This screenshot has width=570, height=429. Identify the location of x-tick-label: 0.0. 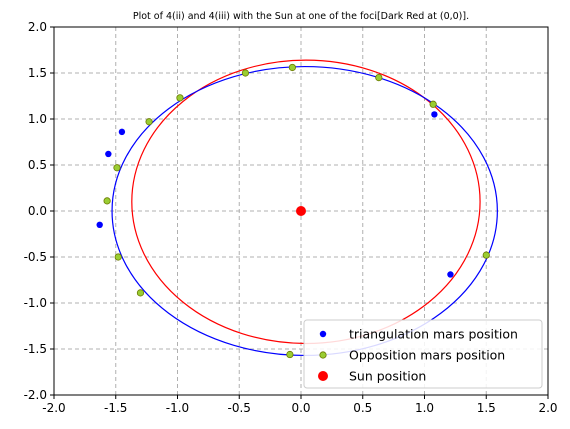
(300, 408).